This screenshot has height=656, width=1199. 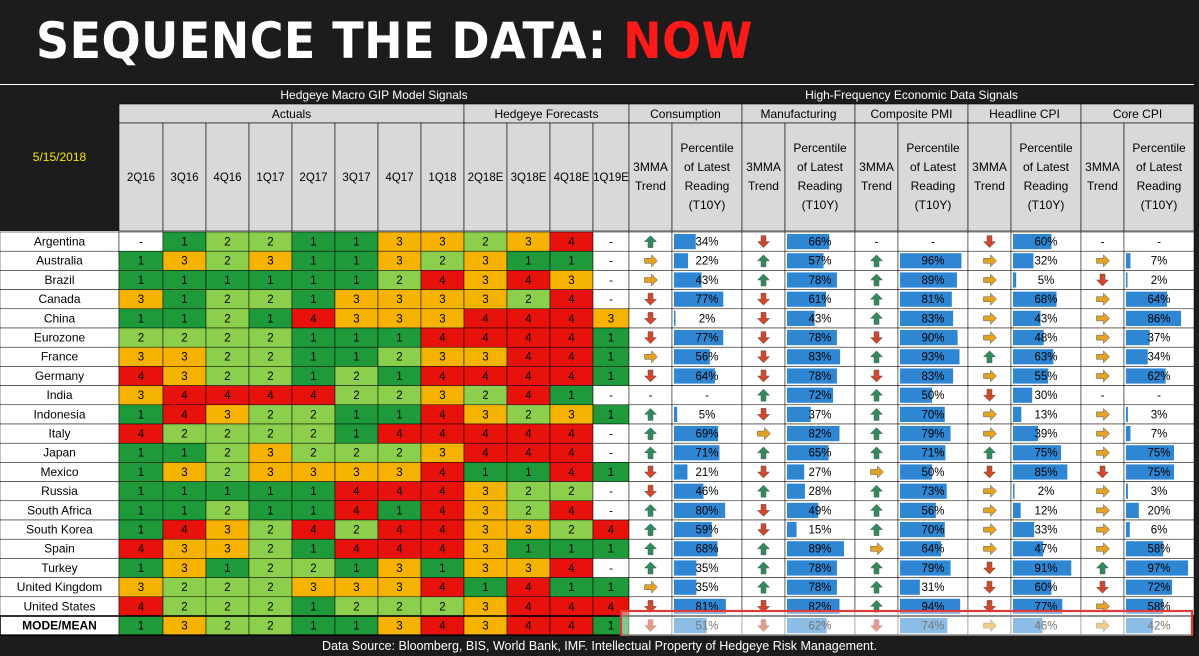 I want to click on forecasts-header: Hedgeye Forecasts, so click(x=546, y=114).